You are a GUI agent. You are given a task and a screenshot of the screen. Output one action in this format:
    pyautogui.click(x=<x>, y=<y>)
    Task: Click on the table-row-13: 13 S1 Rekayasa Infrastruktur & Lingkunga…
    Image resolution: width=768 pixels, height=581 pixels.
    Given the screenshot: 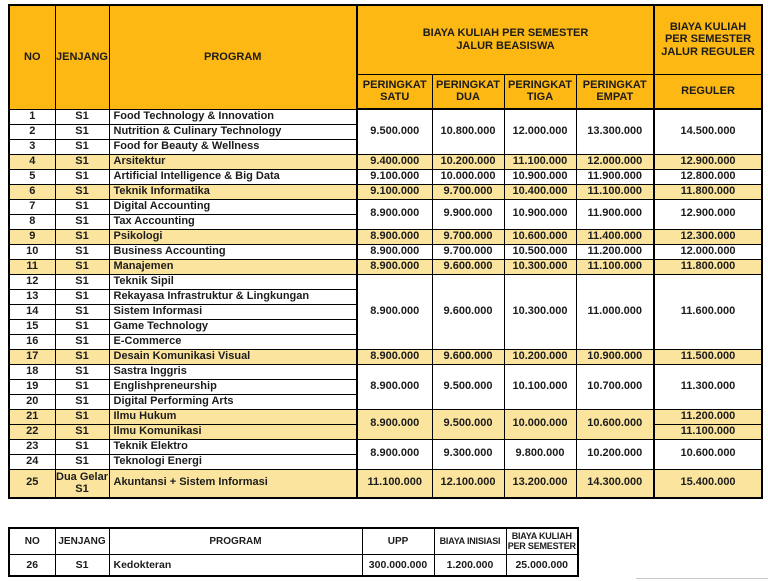 What is the action you would take?
    pyautogui.click(x=385, y=296)
    